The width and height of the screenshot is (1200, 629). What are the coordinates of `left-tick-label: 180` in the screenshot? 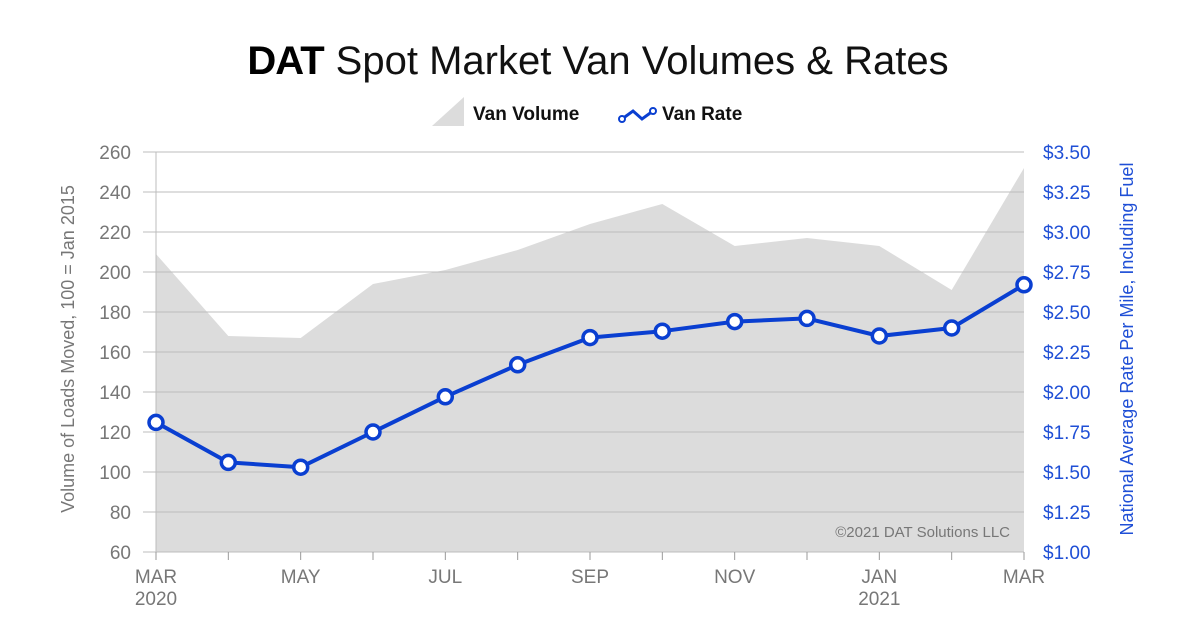 It's located at (115, 313).